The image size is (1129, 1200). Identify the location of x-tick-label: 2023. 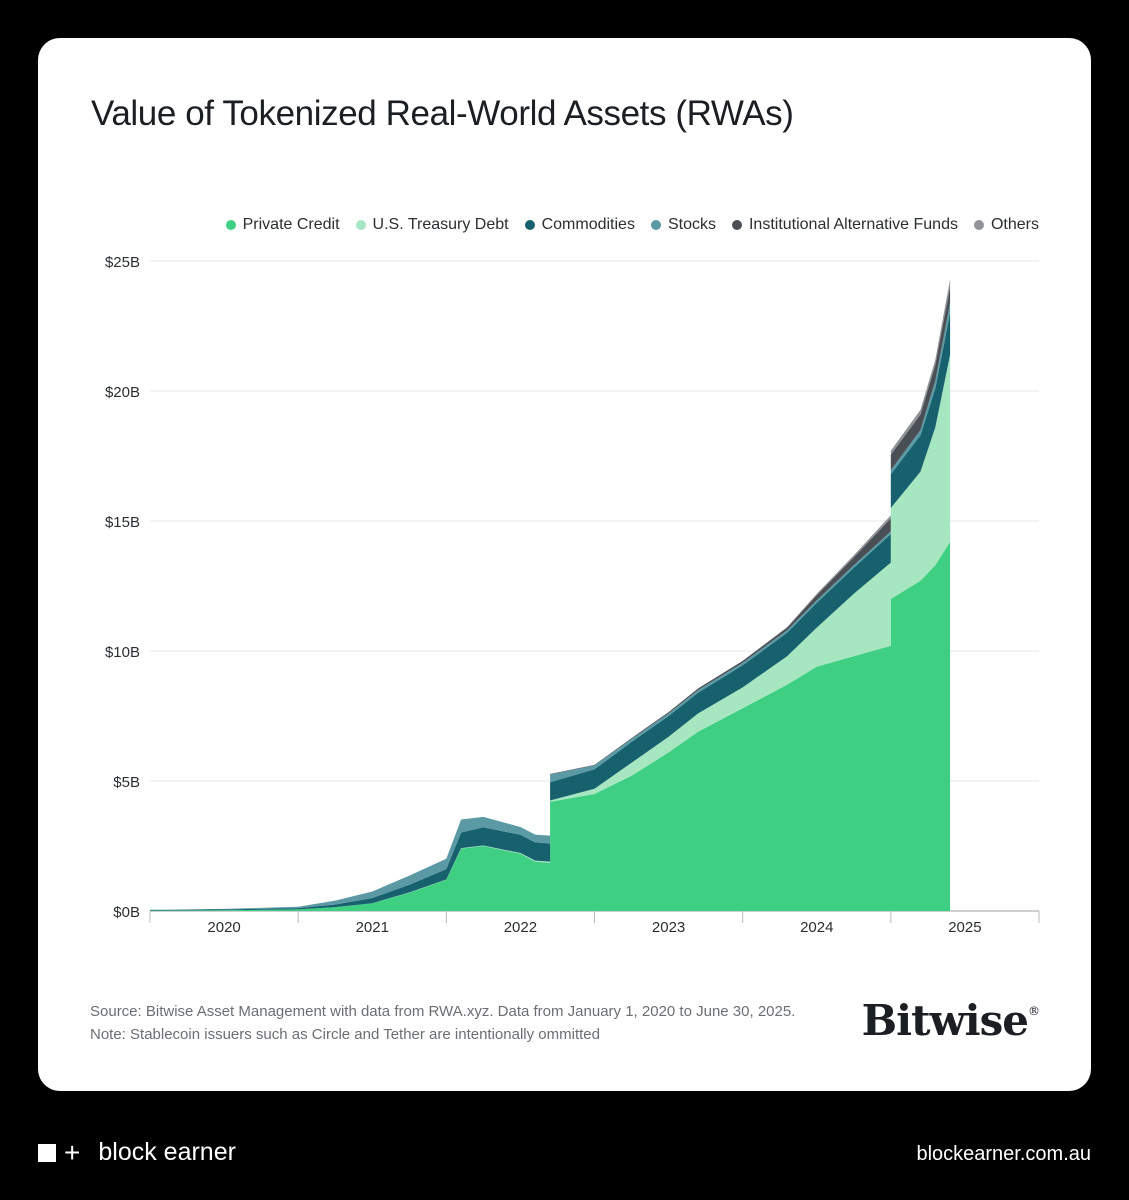
(668, 927).